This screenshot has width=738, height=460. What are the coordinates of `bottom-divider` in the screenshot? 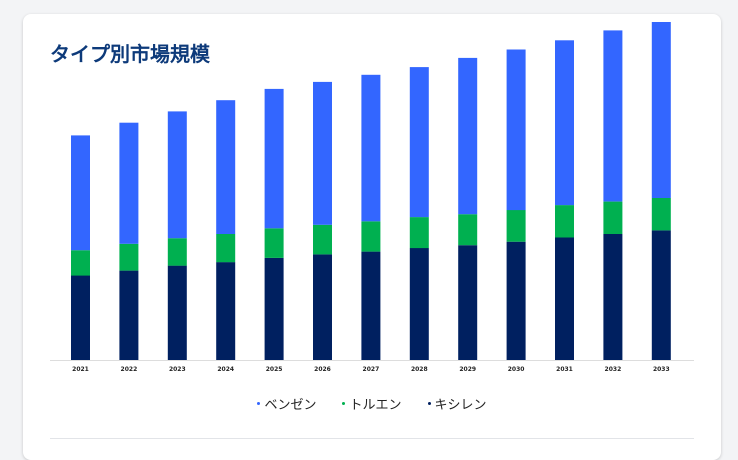 It's located at (372, 438).